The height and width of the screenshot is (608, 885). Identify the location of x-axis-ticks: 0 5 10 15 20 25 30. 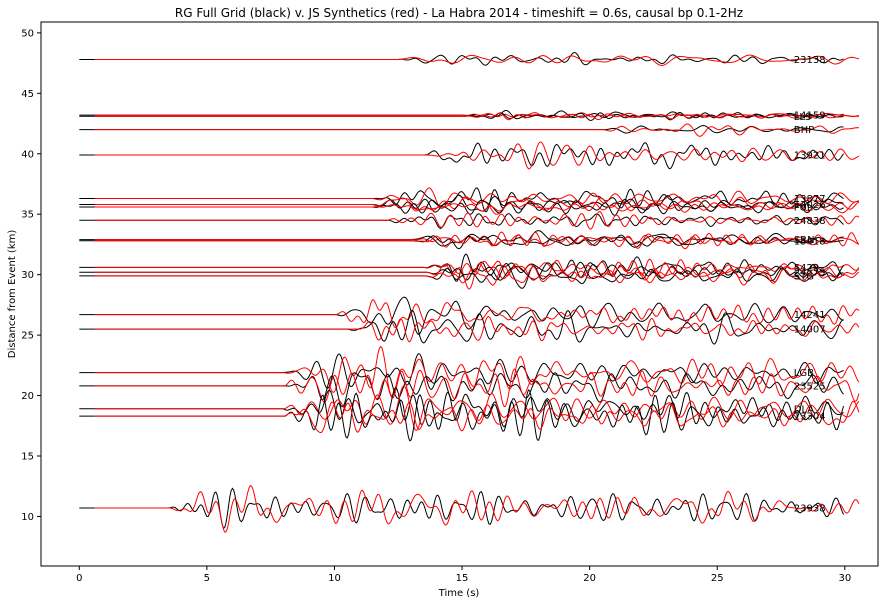
(463, 575).